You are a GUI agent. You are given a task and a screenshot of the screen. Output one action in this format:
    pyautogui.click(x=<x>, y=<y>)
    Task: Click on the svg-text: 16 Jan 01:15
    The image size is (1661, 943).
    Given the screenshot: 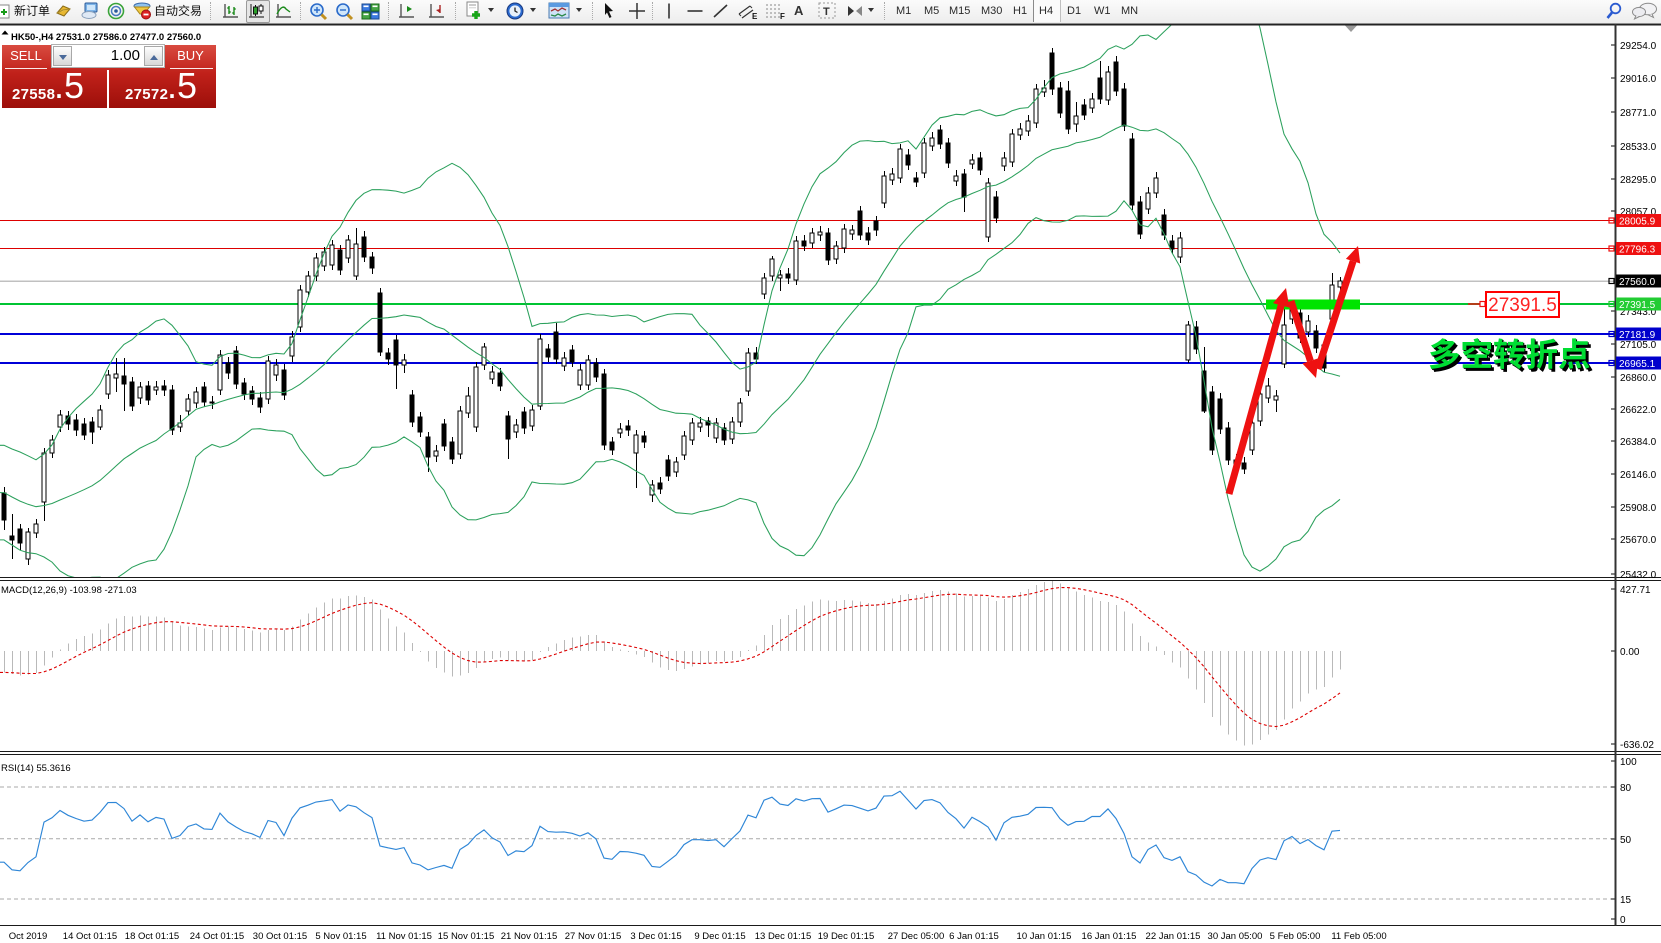 What is the action you would take?
    pyautogui.click(x=1109, y=936)
    